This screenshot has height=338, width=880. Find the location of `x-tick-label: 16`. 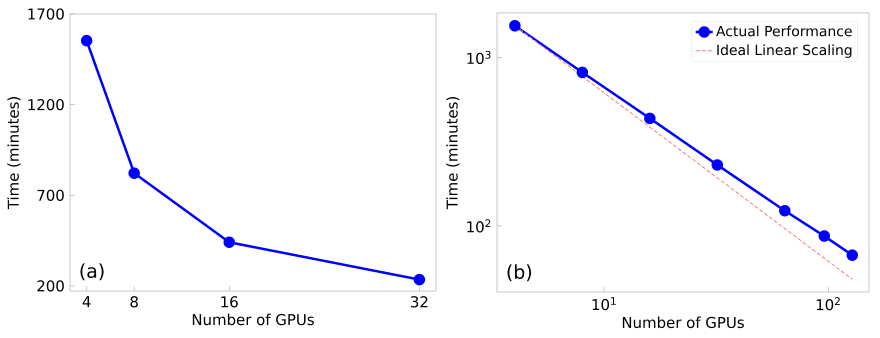

x-tick-label: 16 is located at coordinates (229, 302).